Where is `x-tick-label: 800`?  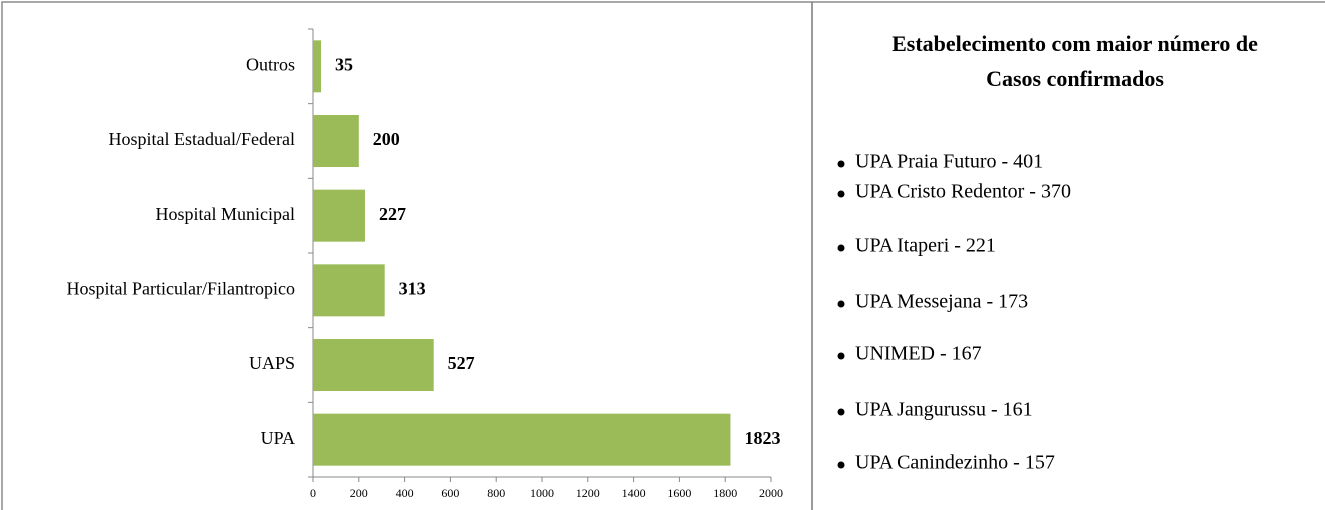 x-tick-label: 800 is located at coordinates (496, 493).